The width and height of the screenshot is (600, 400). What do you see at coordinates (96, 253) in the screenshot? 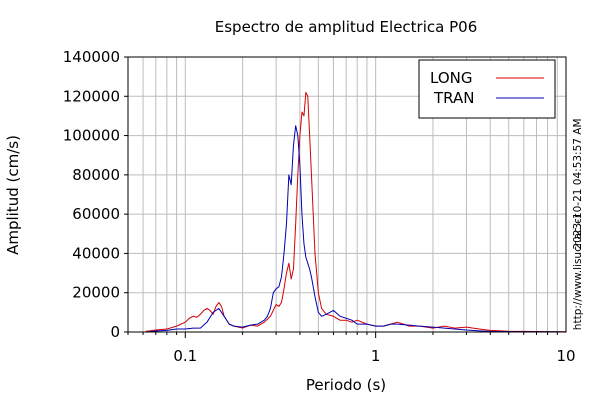
I see `y-tick-label: 40000` at bounding box center [96, 253].